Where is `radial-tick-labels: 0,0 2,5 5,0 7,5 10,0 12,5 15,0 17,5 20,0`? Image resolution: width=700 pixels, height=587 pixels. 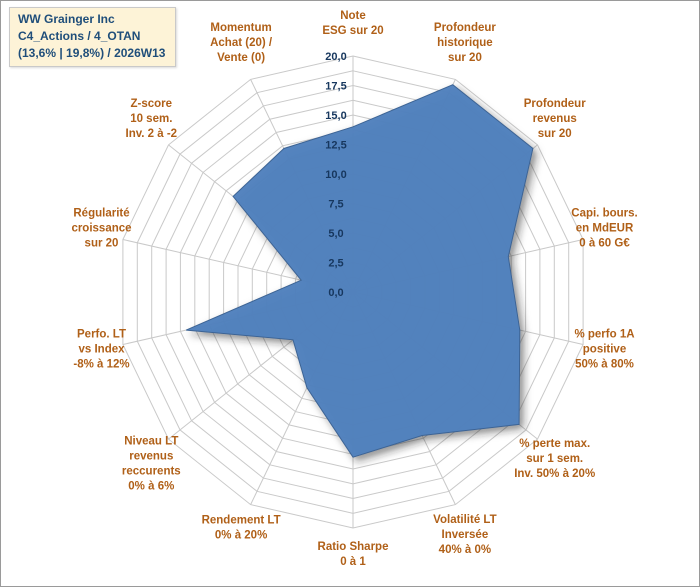 radial-tick-labels: 0,0 2,5 5,0 7,5 10,0 12,5 15,0 17,5 20,0 is located at coordinates (335, 175).